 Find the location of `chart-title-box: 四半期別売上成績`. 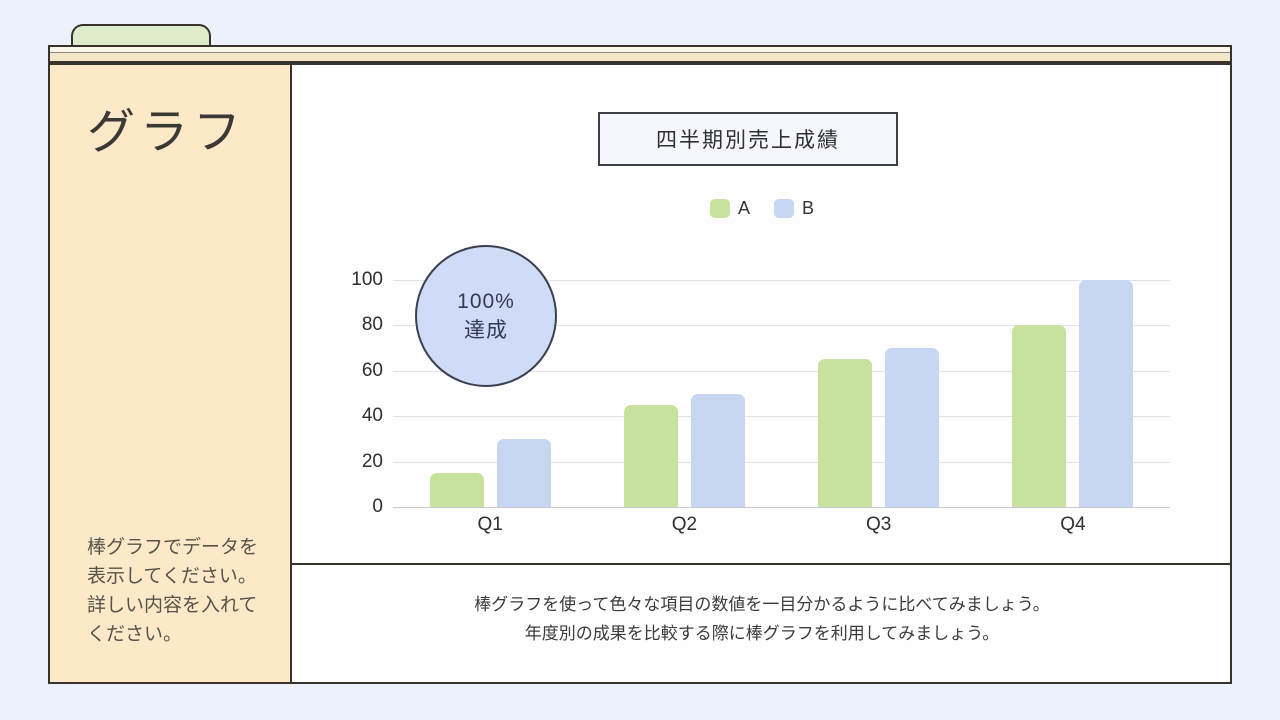

chart-title-box: 四半期別売上成績 is located at coordinates (748, 139).